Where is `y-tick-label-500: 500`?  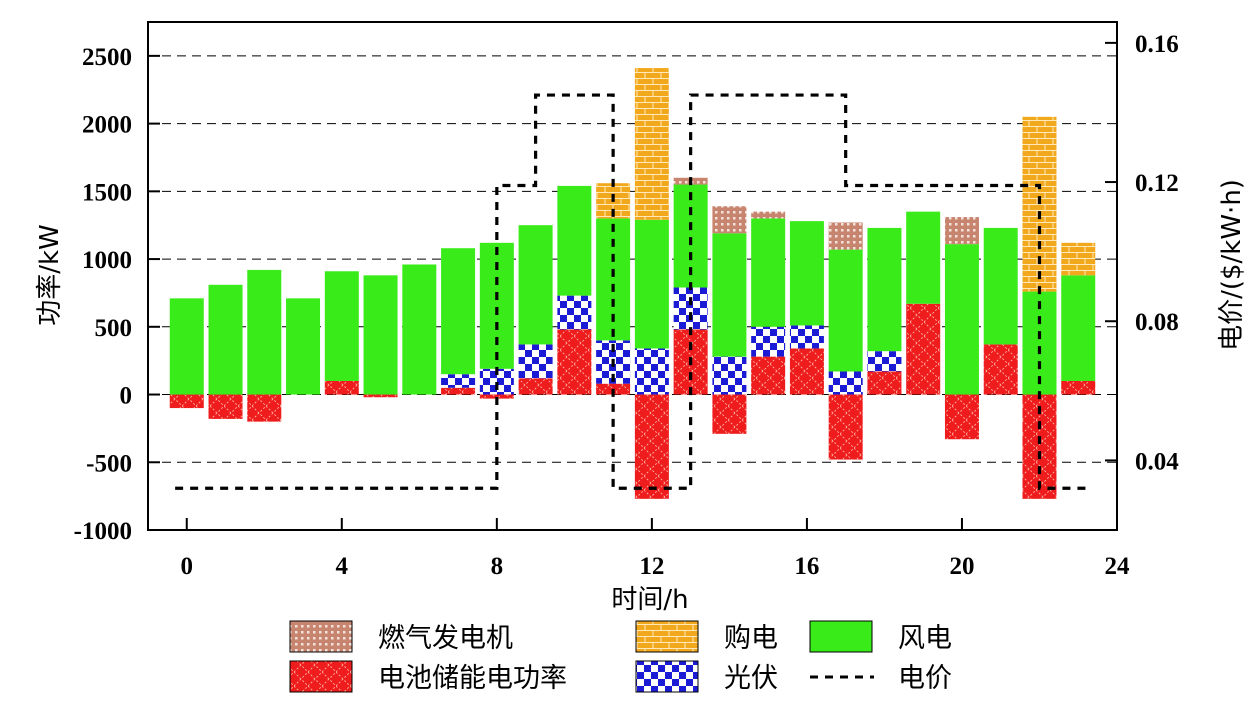
y-tick-label-500: 500 is located at coordinates (114, 328).